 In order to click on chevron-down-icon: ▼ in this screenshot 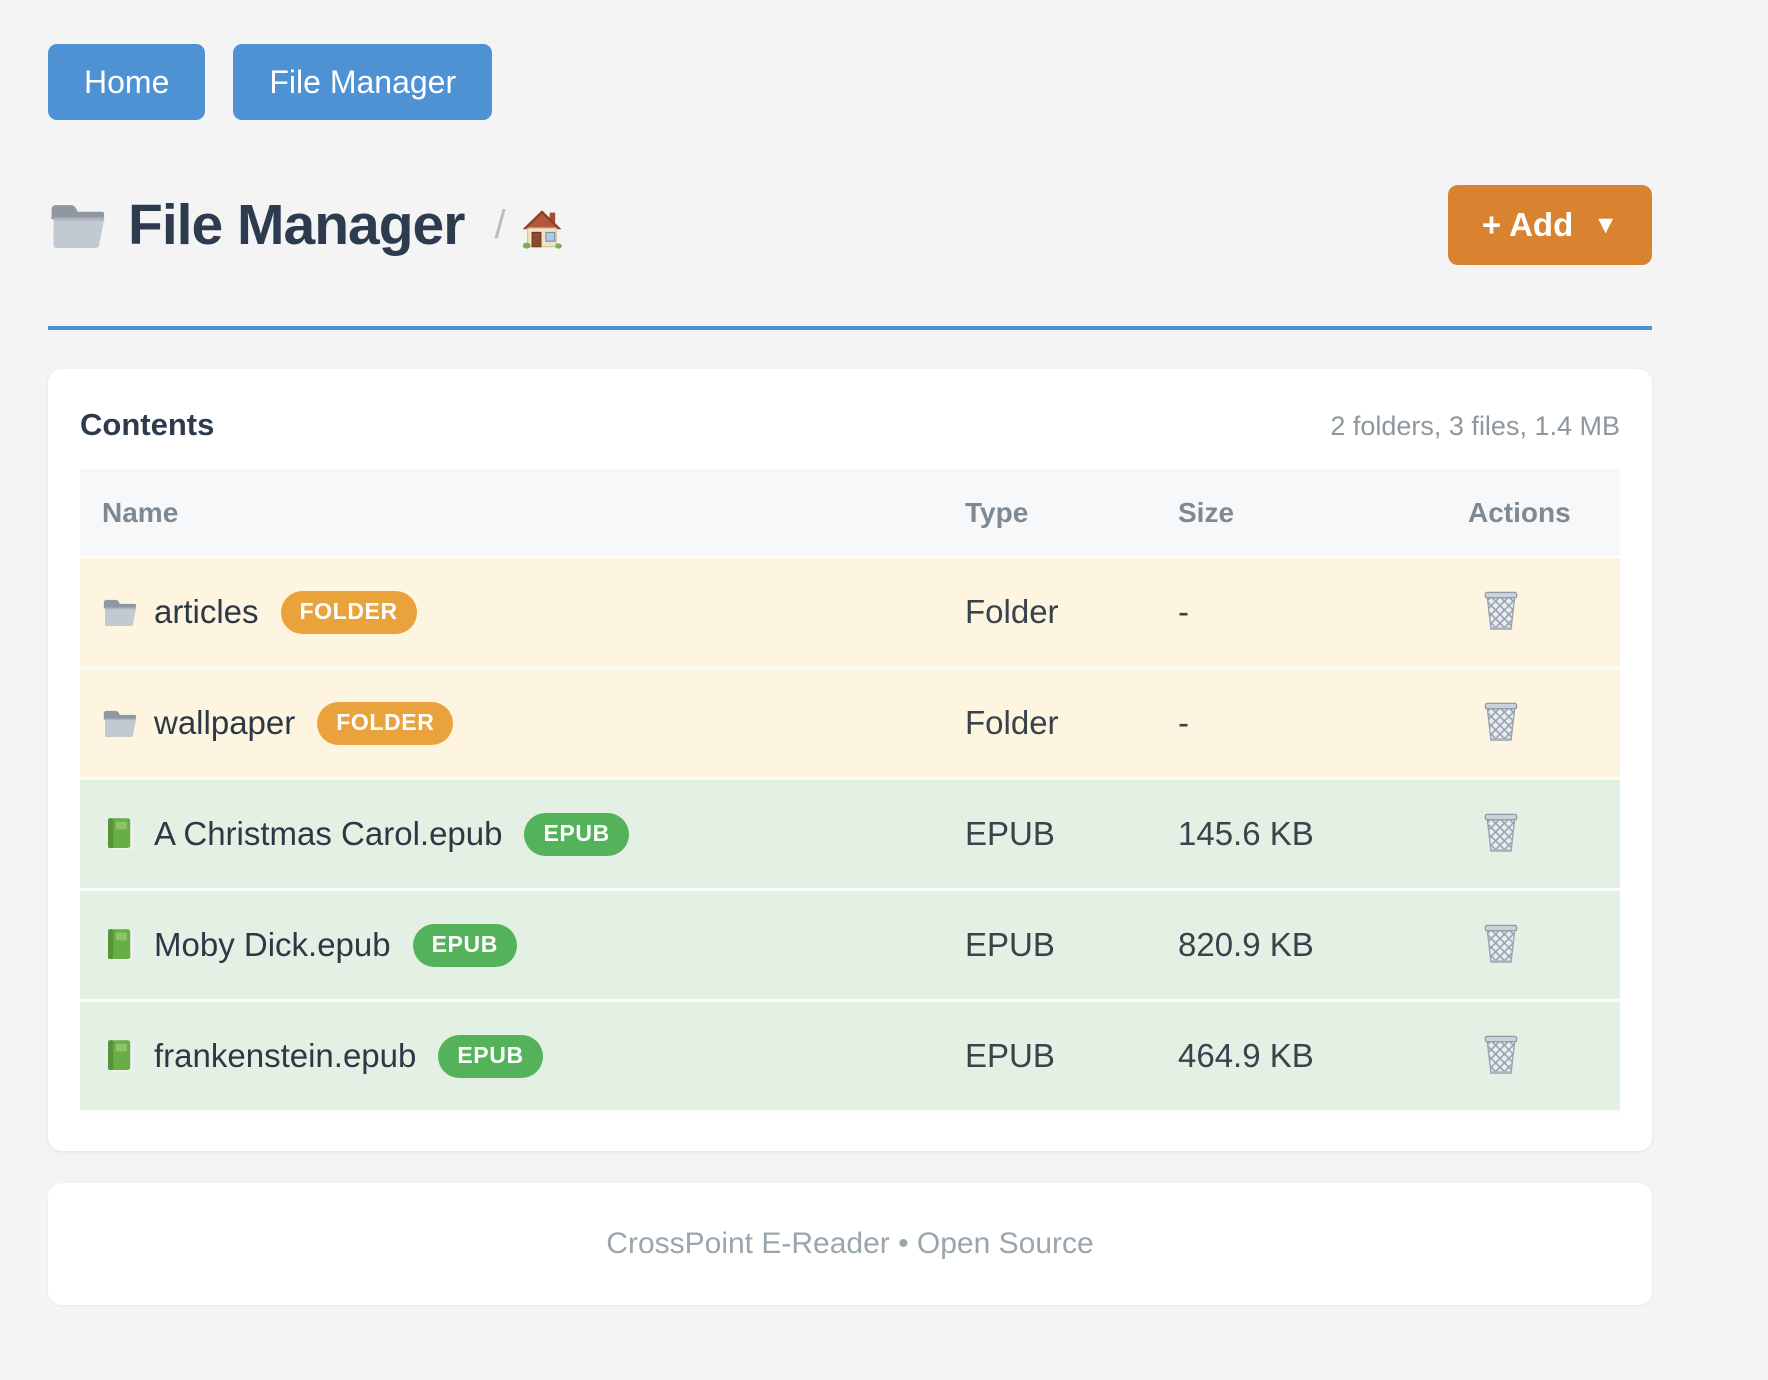, I will do `click(1605, 224)`.